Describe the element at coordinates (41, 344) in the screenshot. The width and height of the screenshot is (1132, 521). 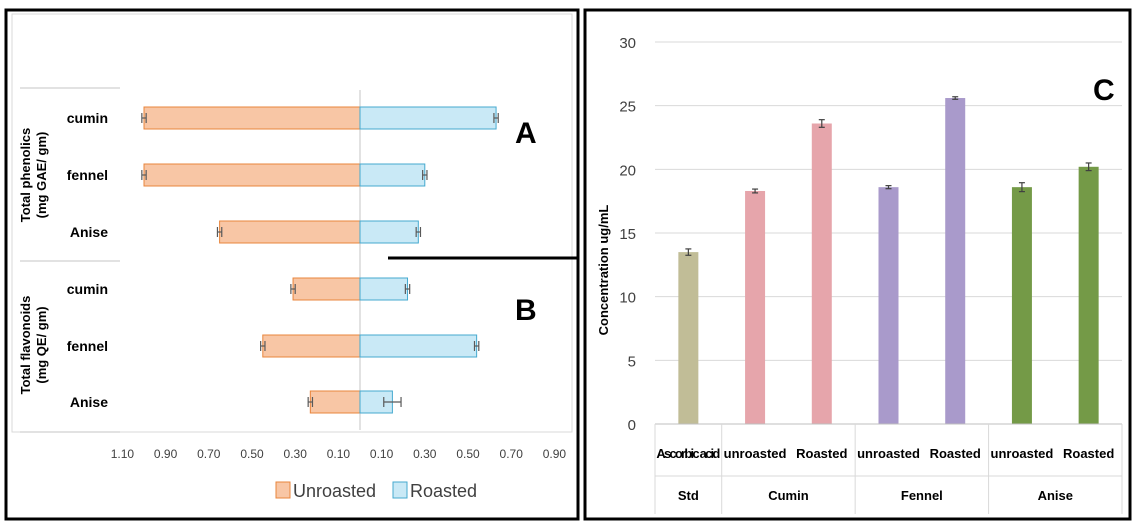
I see `group-label-flavonoids-line2: (mg QE/ gm)` at that location.